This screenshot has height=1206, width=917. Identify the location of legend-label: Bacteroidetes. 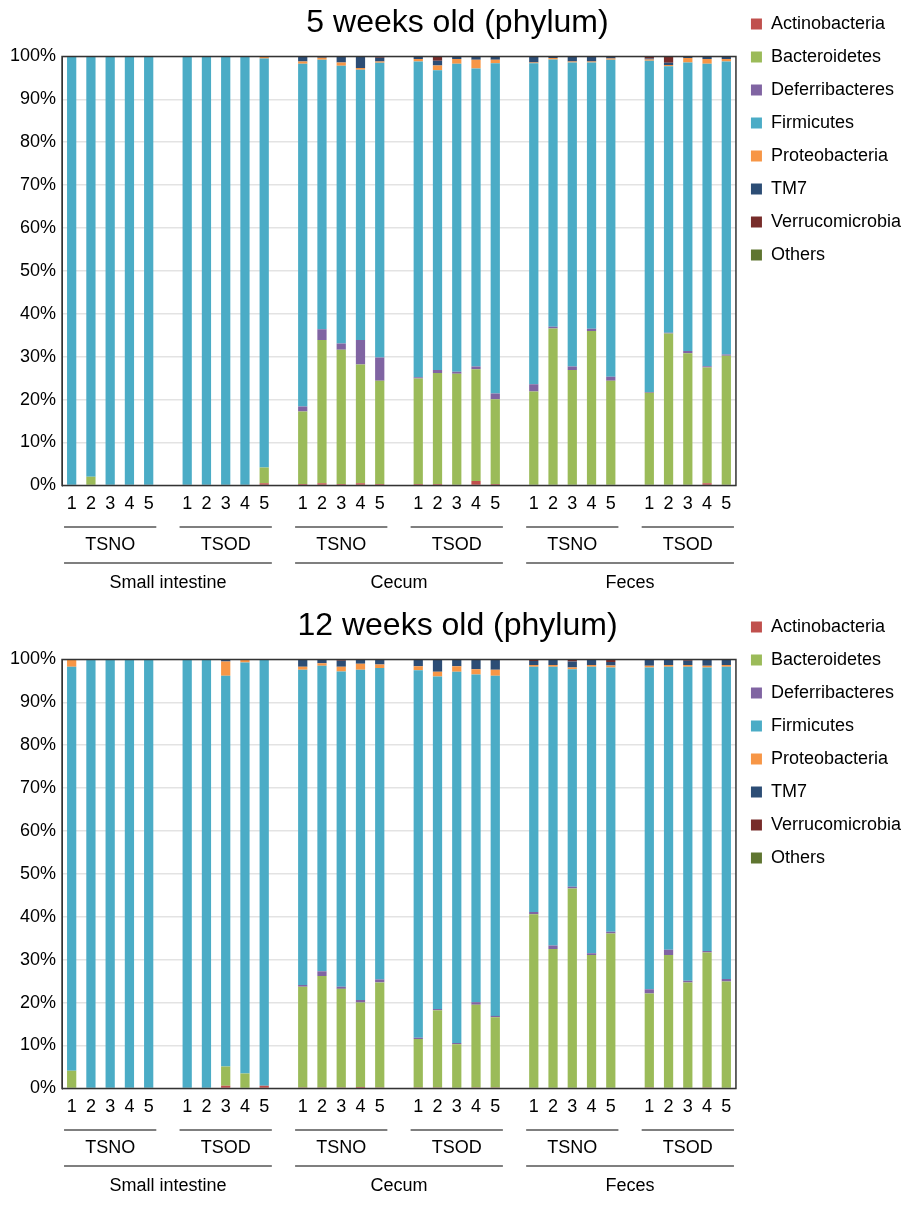
(826, 658).